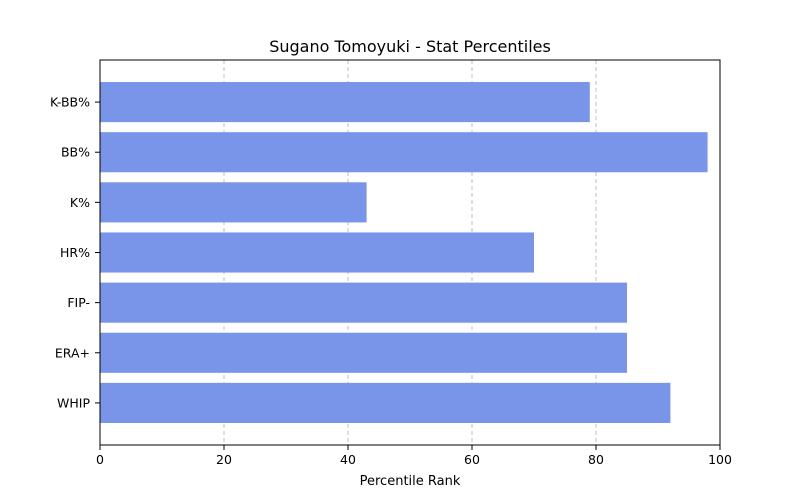  Describe the element at coordinates (80, 202) in the screenshot. I see `y-tick-label-2: K%` at that location.